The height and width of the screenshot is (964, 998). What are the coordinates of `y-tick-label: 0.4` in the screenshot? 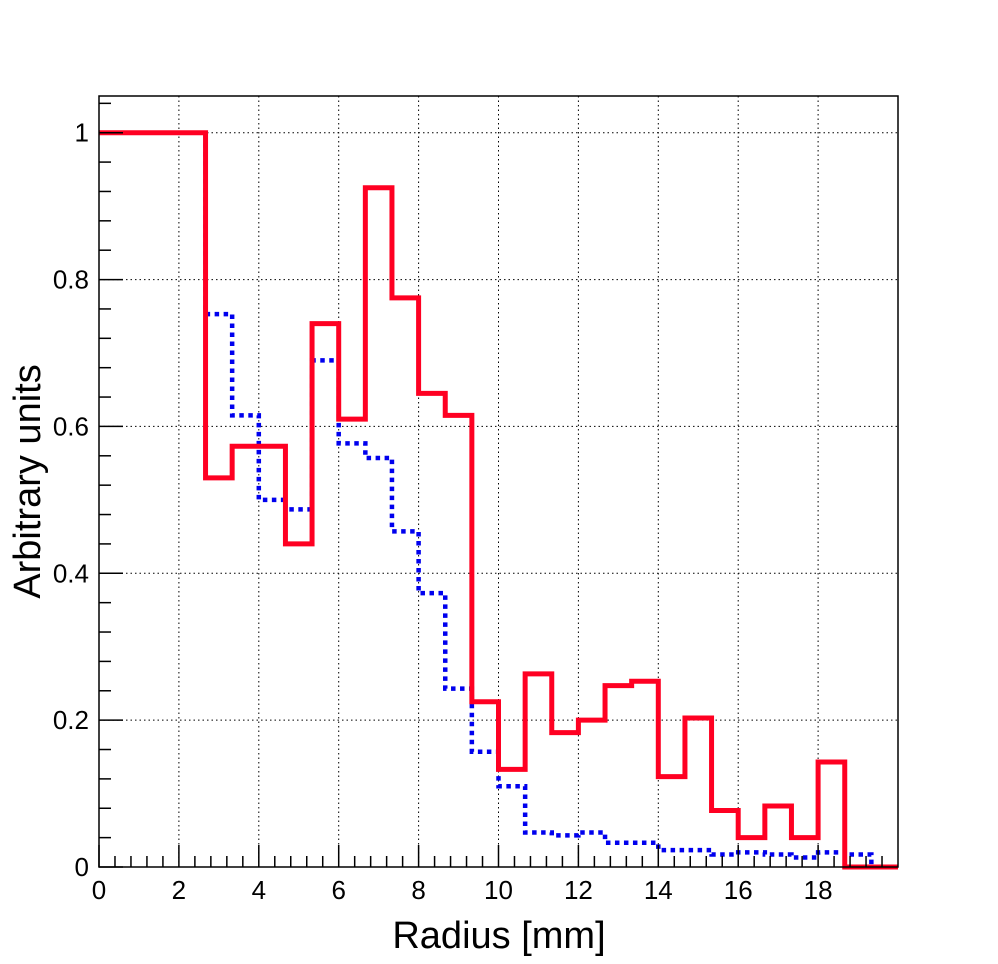 It's located at (71, 573).